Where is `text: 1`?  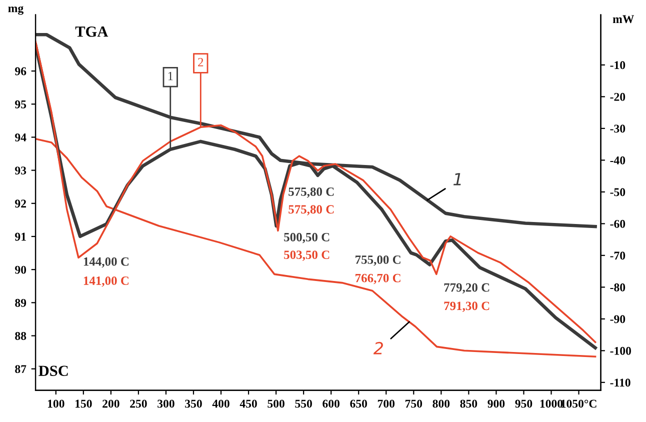 text: 1 is located at coordinates (170, 76).